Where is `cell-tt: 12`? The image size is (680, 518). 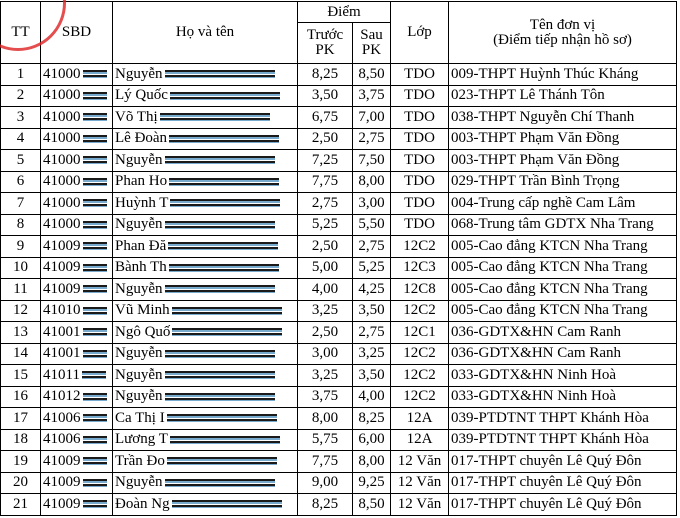 cell-tt: 12 is located at coordinates (20, 310).